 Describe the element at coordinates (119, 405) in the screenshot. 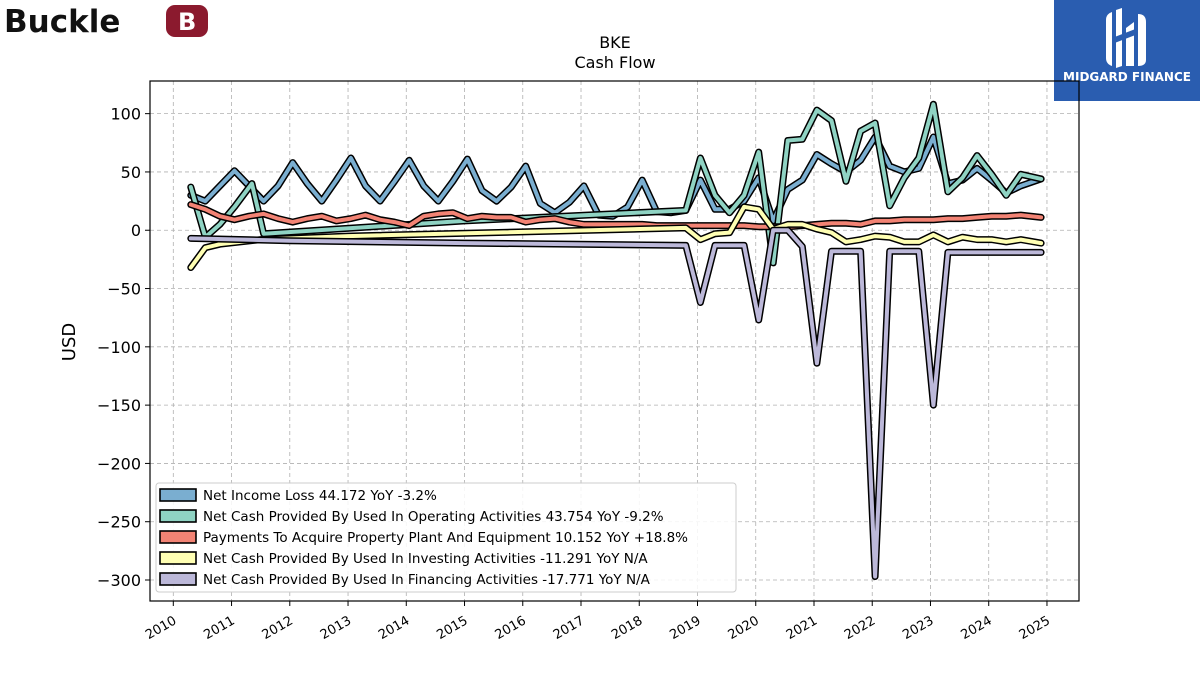

I see `y-tick-label: −150` at that location.